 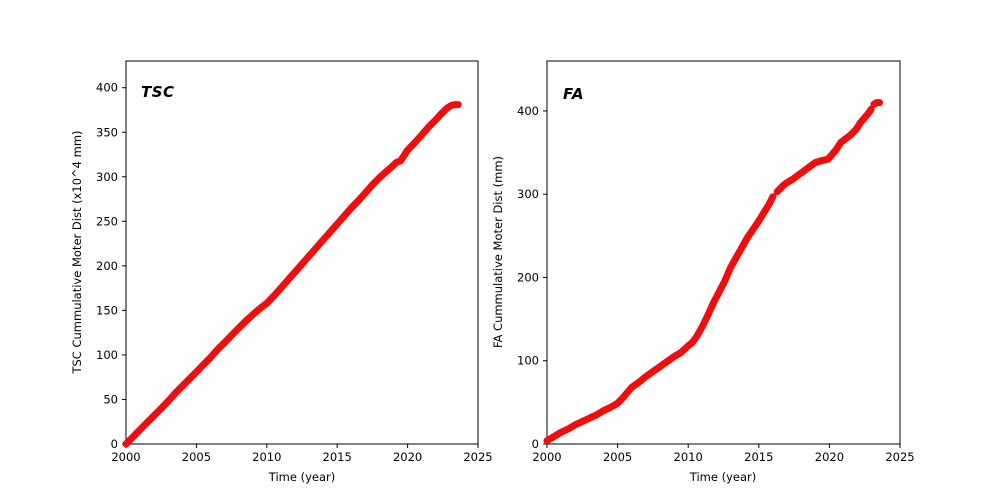 I want to click on y-tick-label: 50, so click(x=110, y=399).